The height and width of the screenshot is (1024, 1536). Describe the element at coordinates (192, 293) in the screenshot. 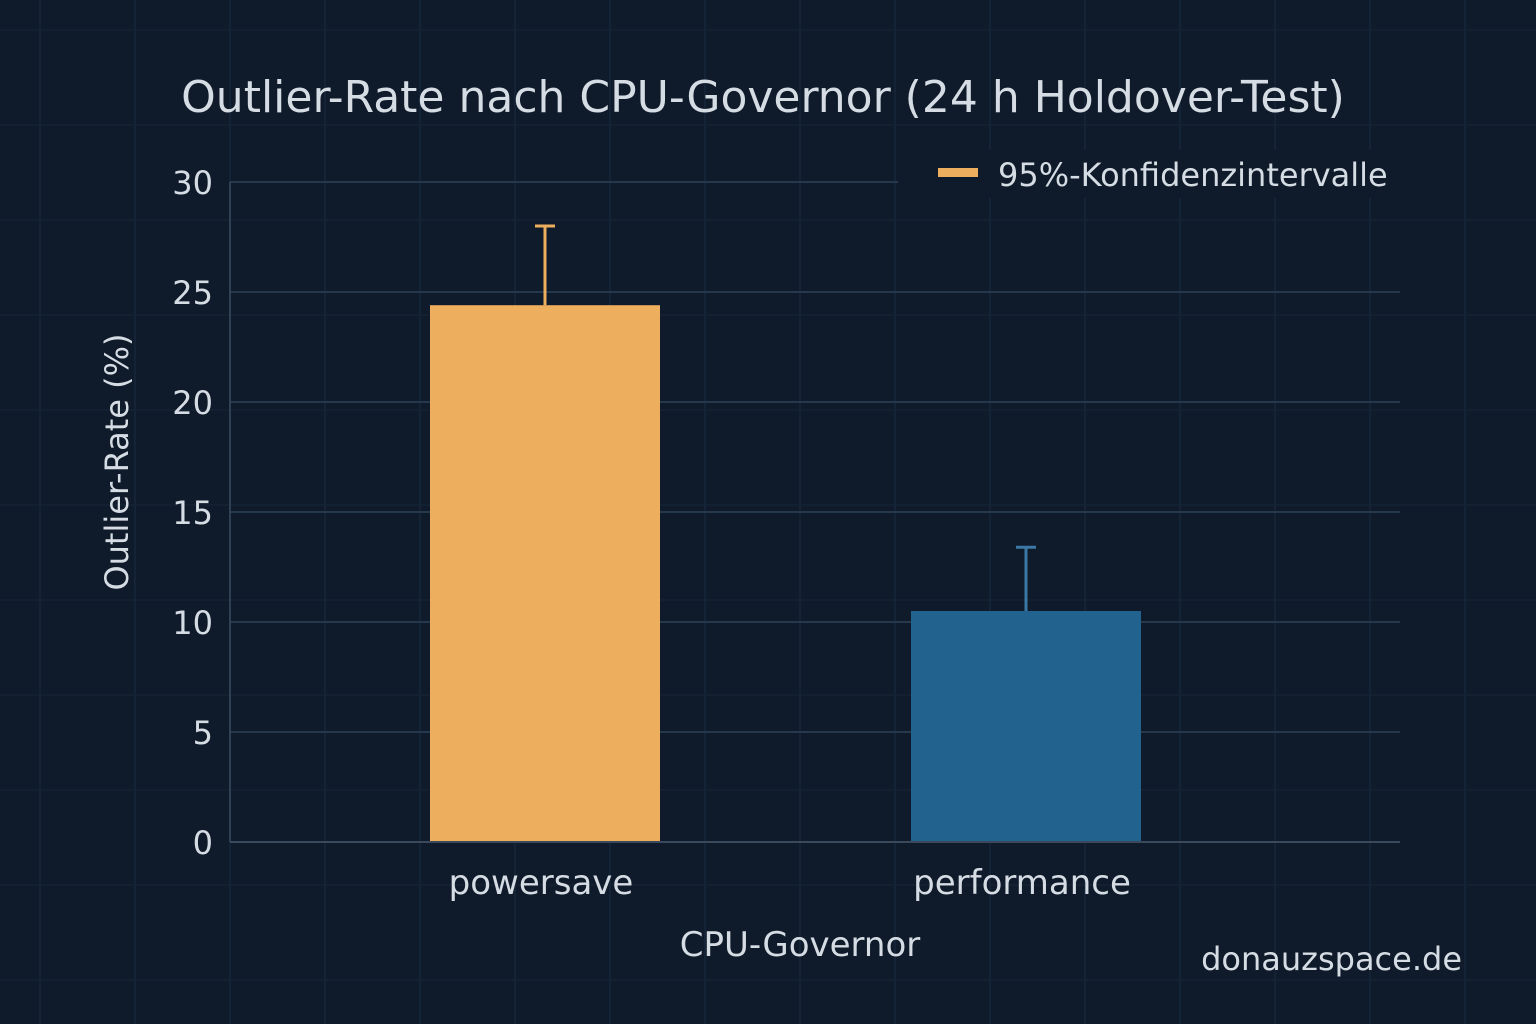

I see `y-tick-label: 25` at that location.